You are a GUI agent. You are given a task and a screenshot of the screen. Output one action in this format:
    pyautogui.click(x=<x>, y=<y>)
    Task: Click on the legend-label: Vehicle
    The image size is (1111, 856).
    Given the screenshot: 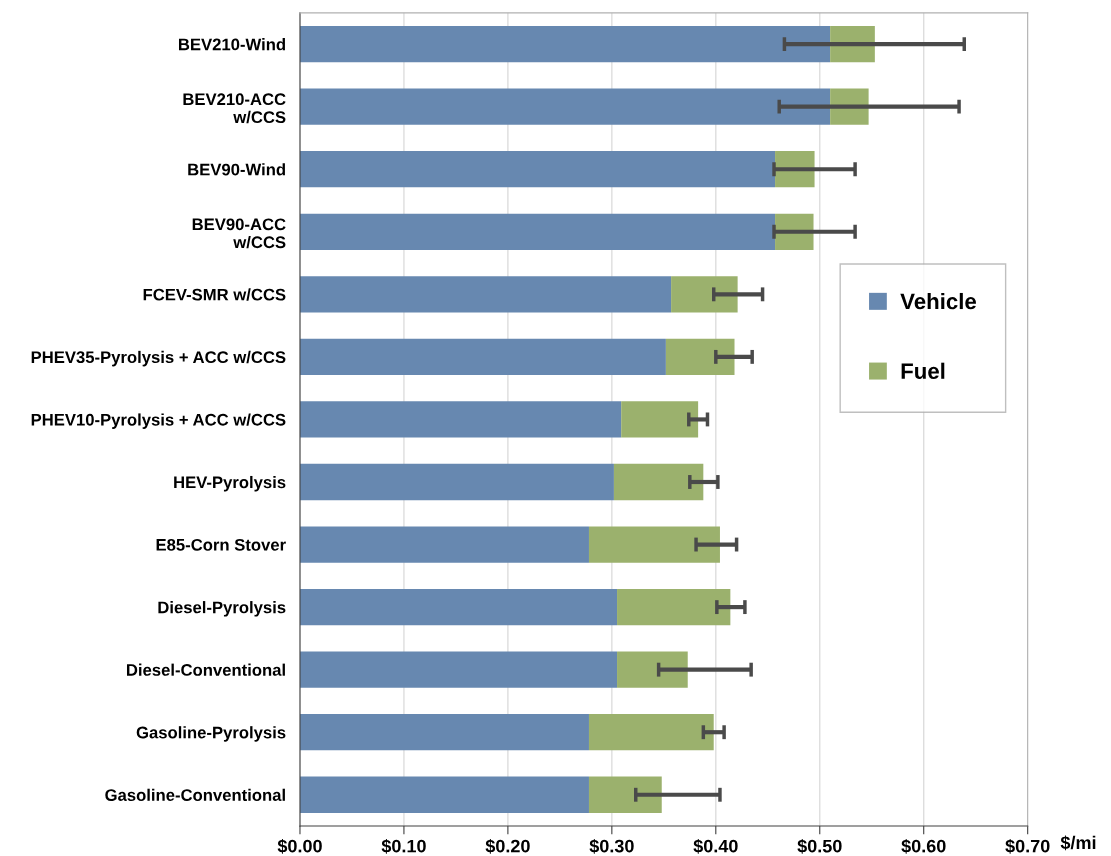 What is the action you would take?
    pyautogui.click(x=938, y=301)
    